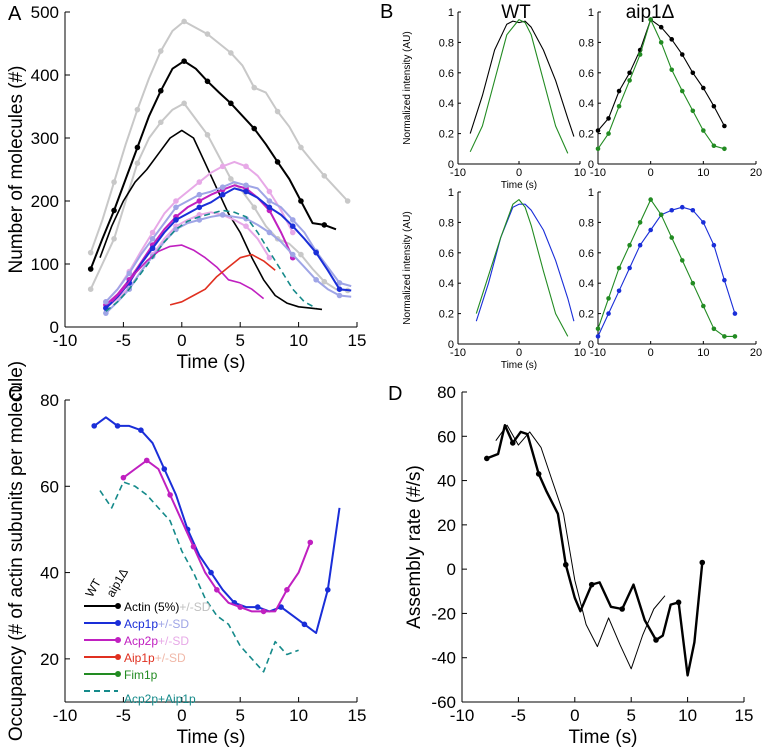  Describe the element at coordinates (45, 138) in the screenshot. I see `y-tick-label: 300` at that location.